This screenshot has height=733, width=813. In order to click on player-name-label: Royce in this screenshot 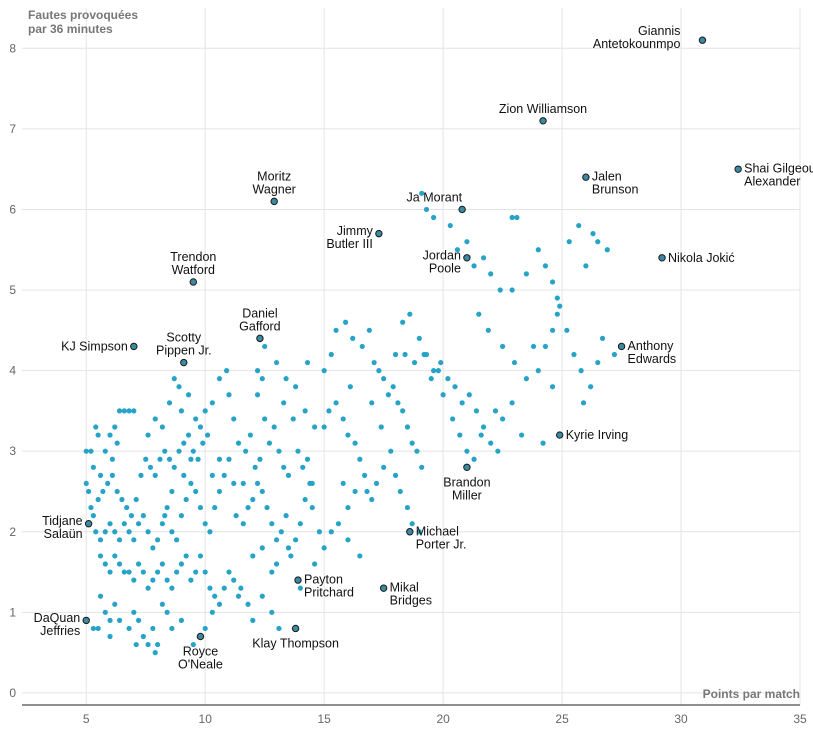, I will do `click(200, 652)`.